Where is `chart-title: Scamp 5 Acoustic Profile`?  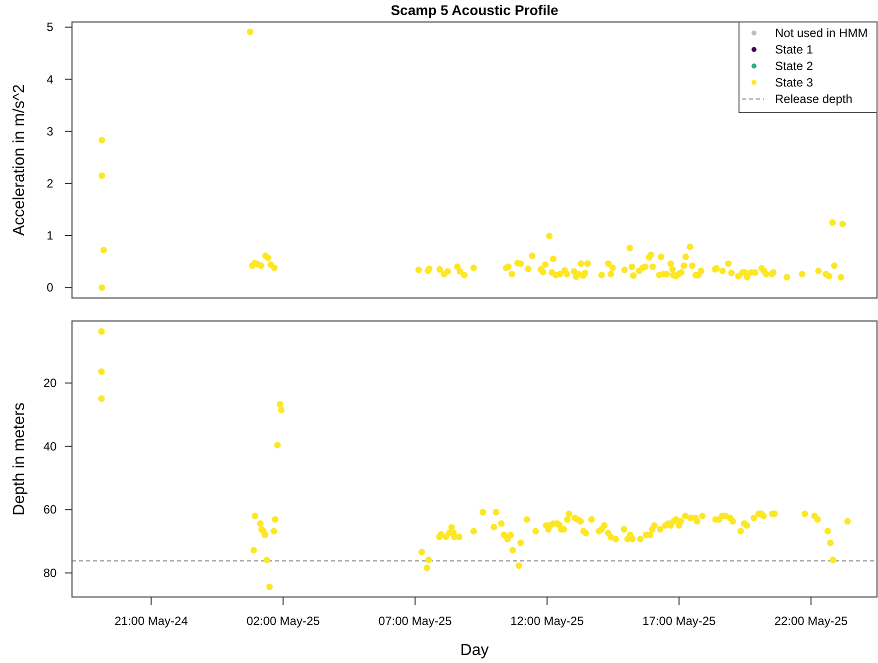 chart-title: Scamp 5 Acoustic Profile is located at coordinates (474, 10).